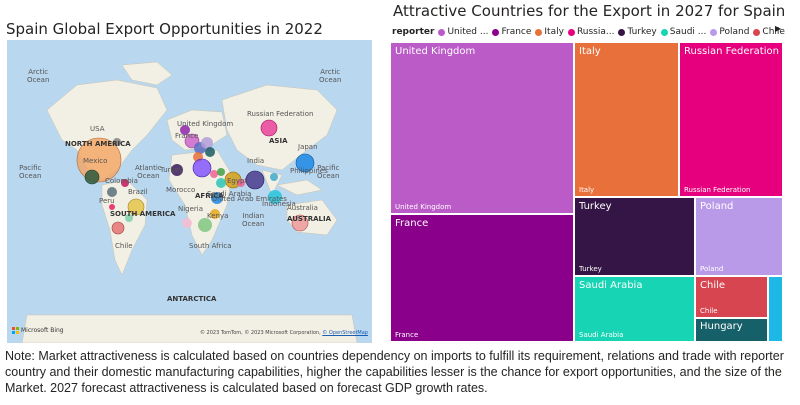 This screenshot has width=800, height=405. I want to click on tile-label-top: Russian Federation, so click(731, 51).